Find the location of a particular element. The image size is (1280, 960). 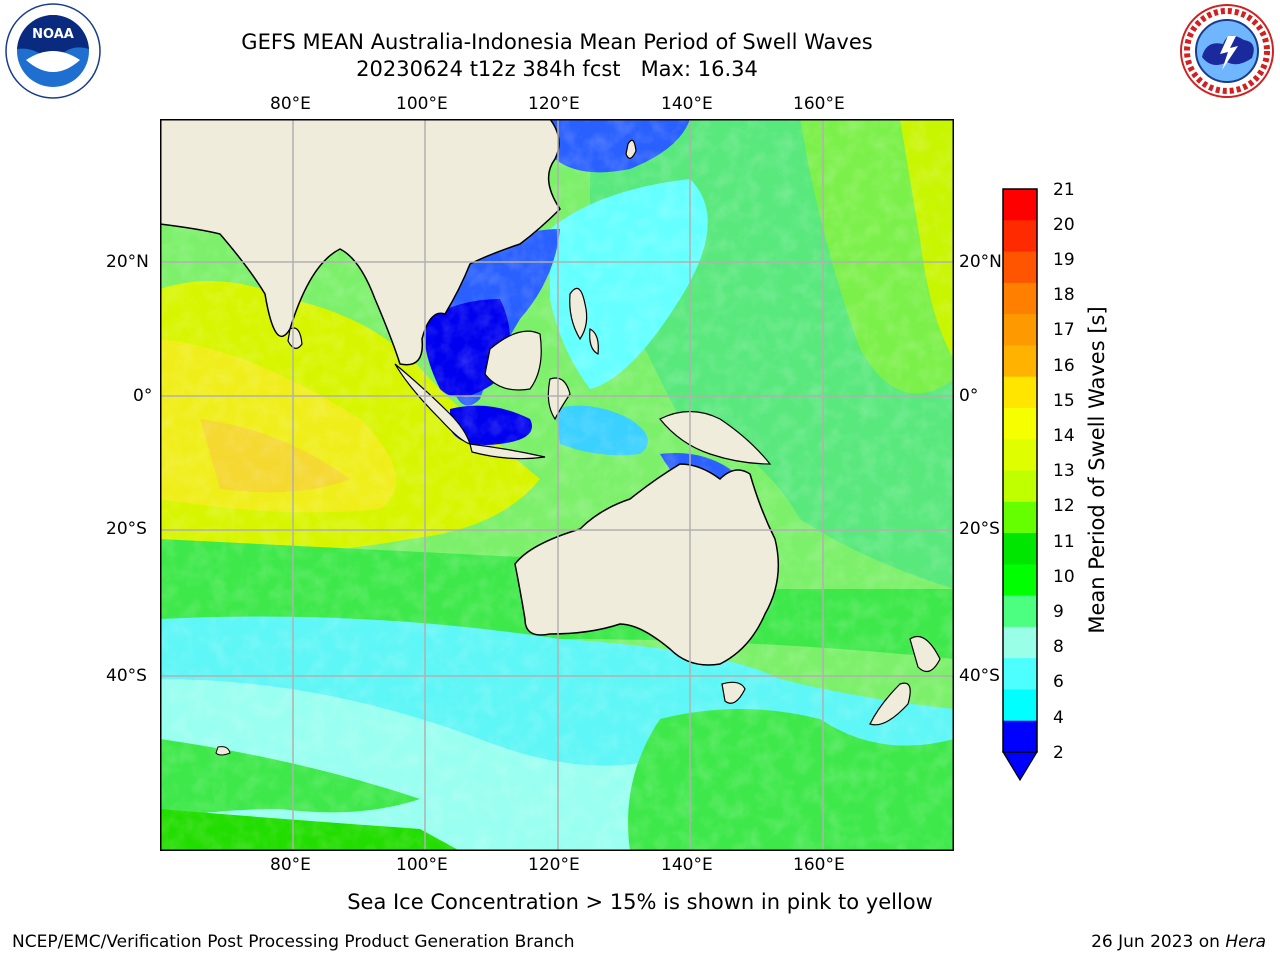

colorbar-tick: 10 is located at coordinates (1064, 577).